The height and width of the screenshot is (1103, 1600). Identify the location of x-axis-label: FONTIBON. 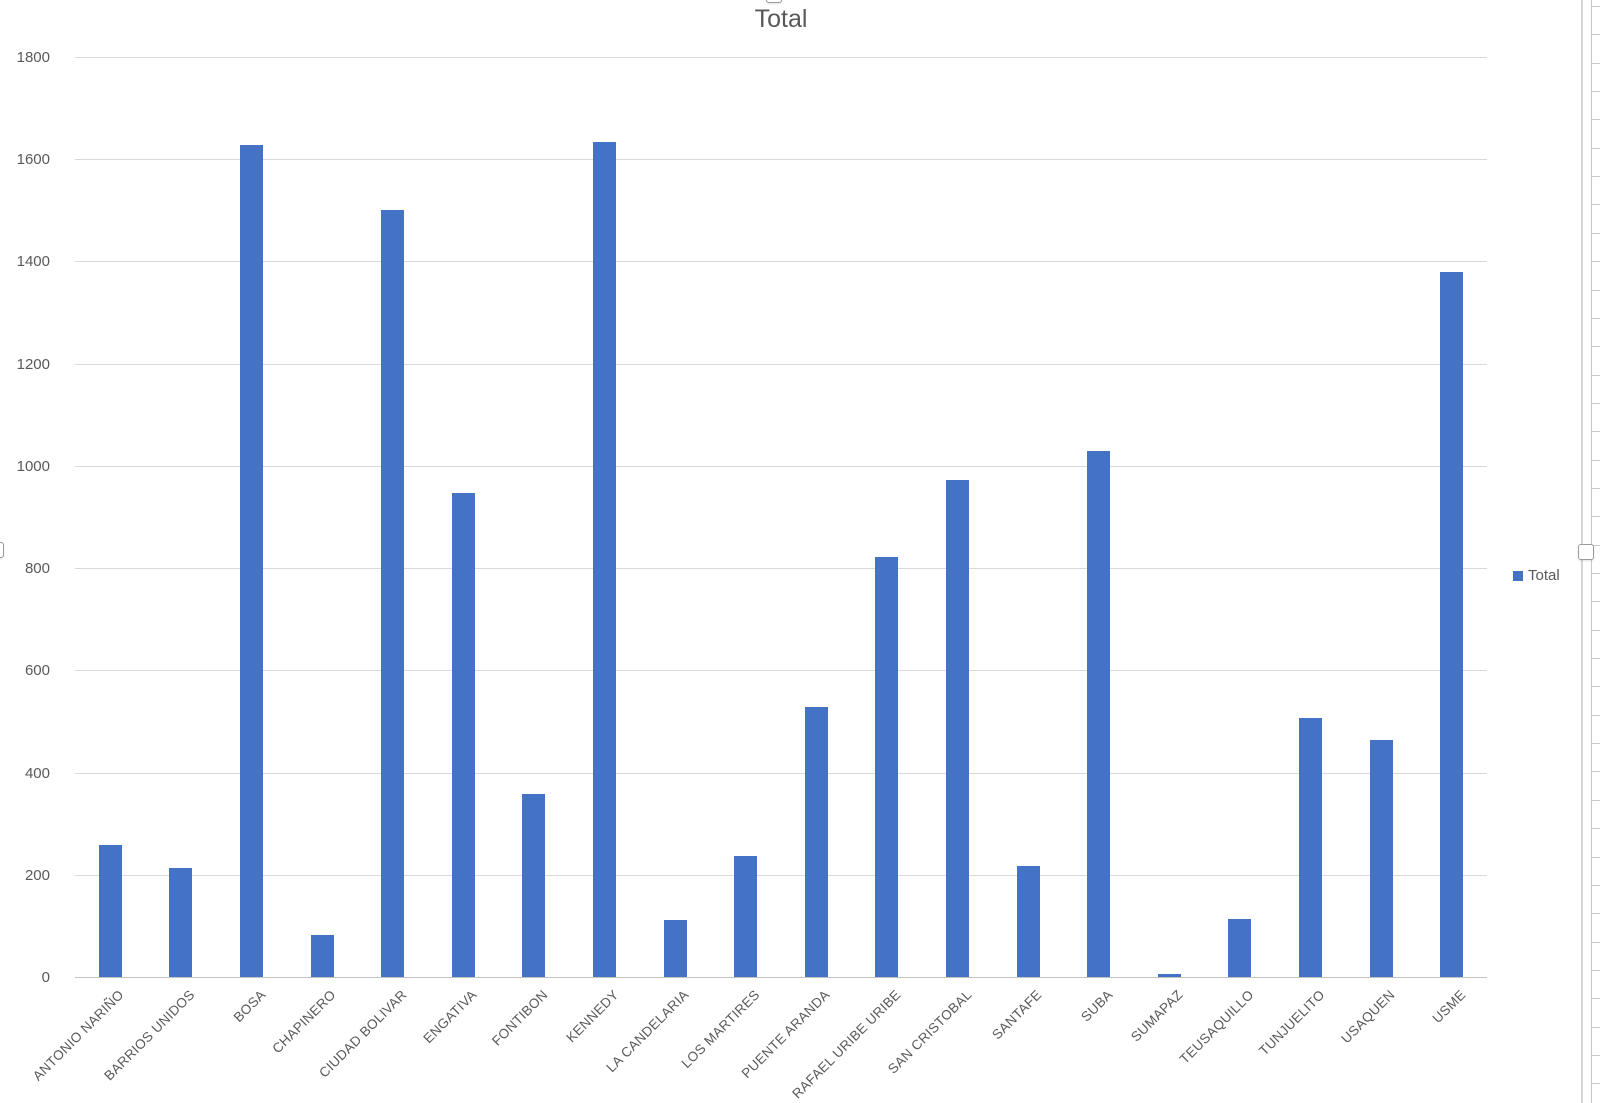
(519, 1018).